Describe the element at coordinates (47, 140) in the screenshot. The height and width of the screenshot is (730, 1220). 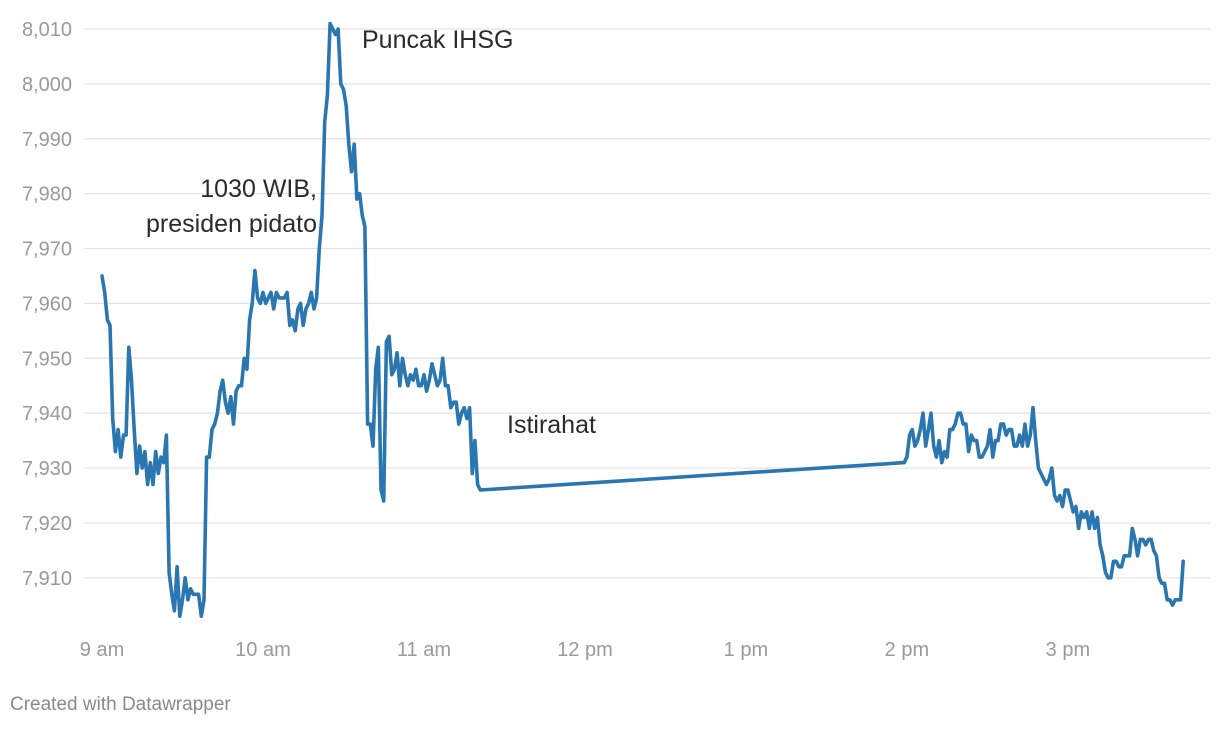
I see `y-tick-label: 7,990` at that location.